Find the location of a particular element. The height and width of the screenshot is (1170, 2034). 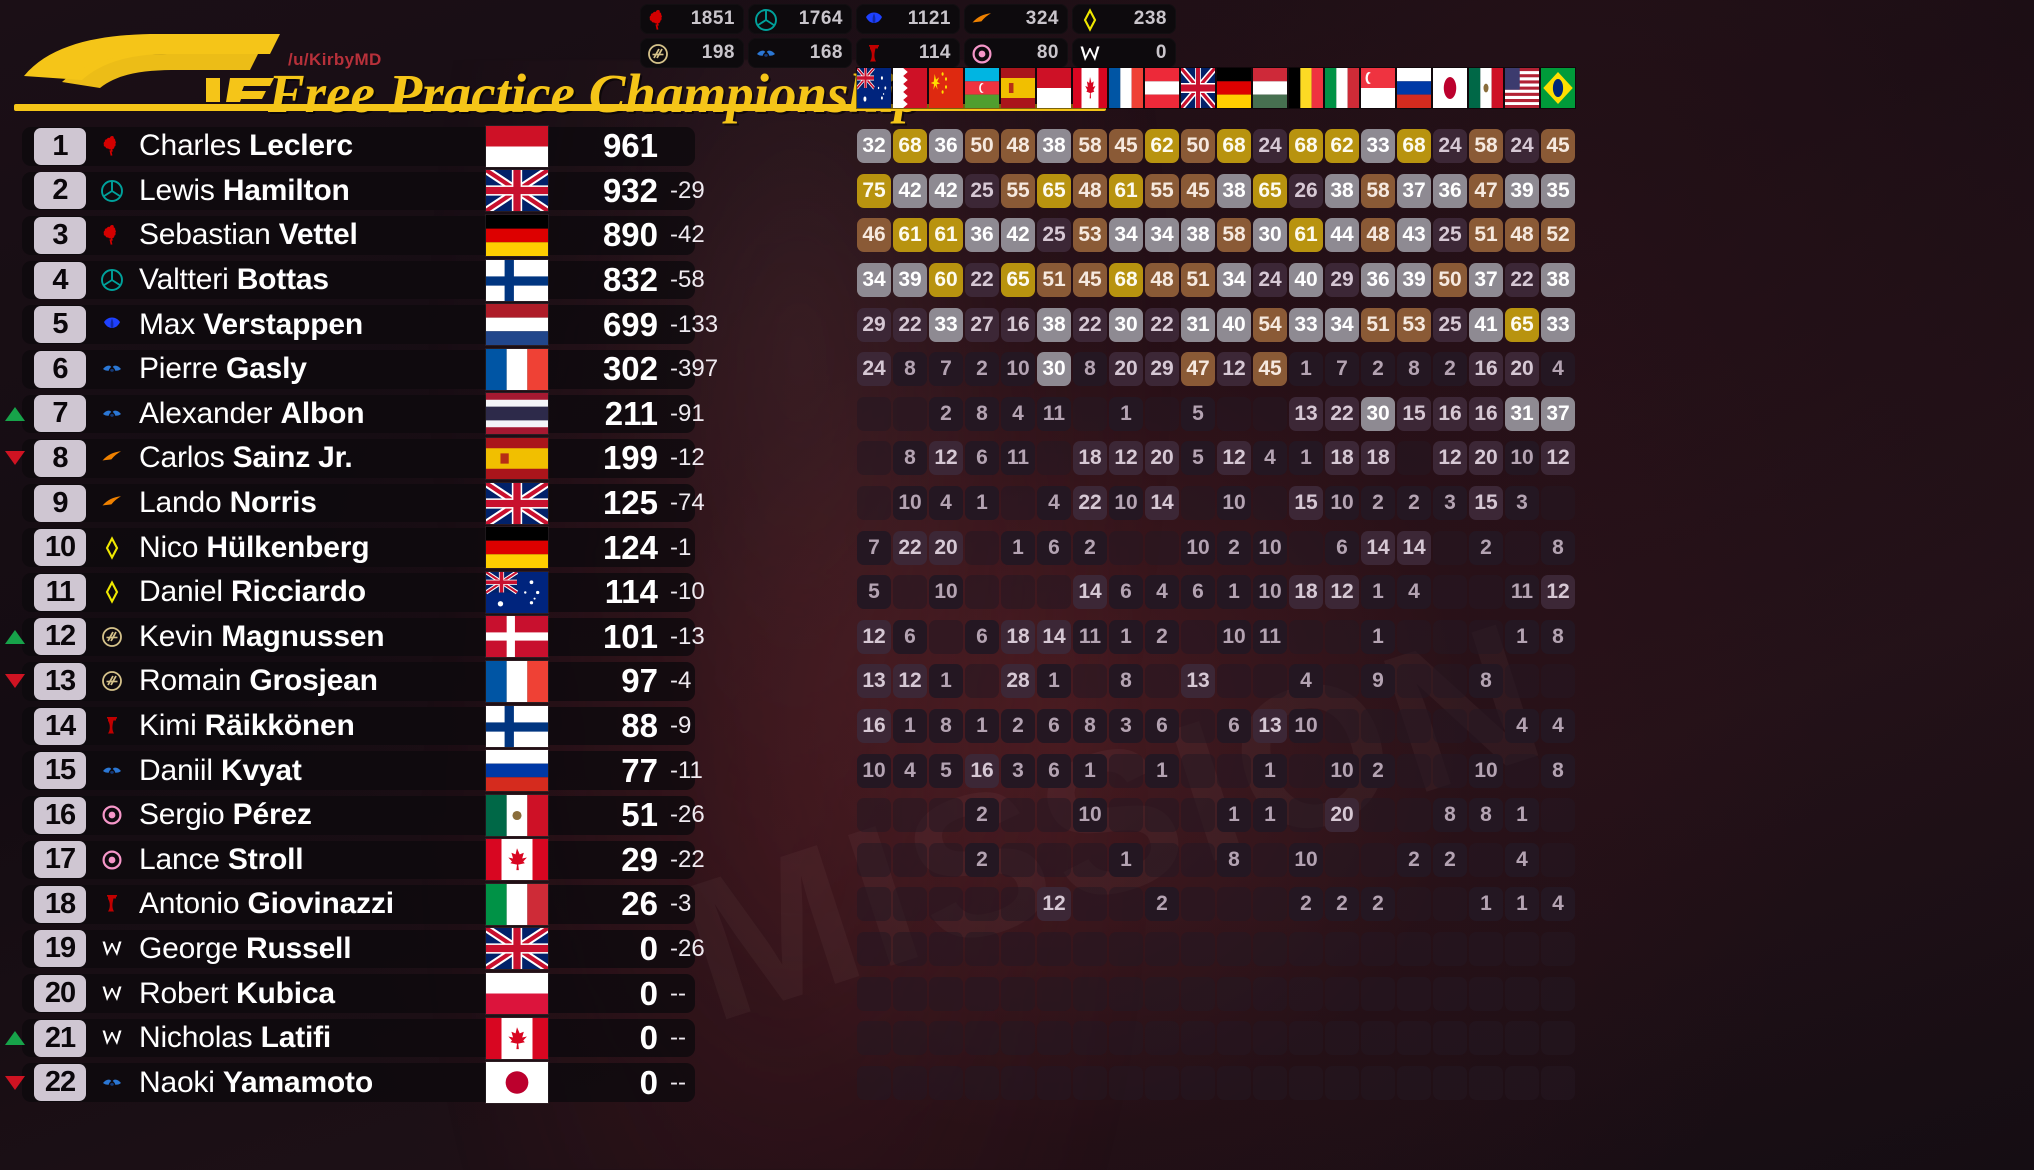

tororosso-logo-icon is located at coordinates (112, 1083).